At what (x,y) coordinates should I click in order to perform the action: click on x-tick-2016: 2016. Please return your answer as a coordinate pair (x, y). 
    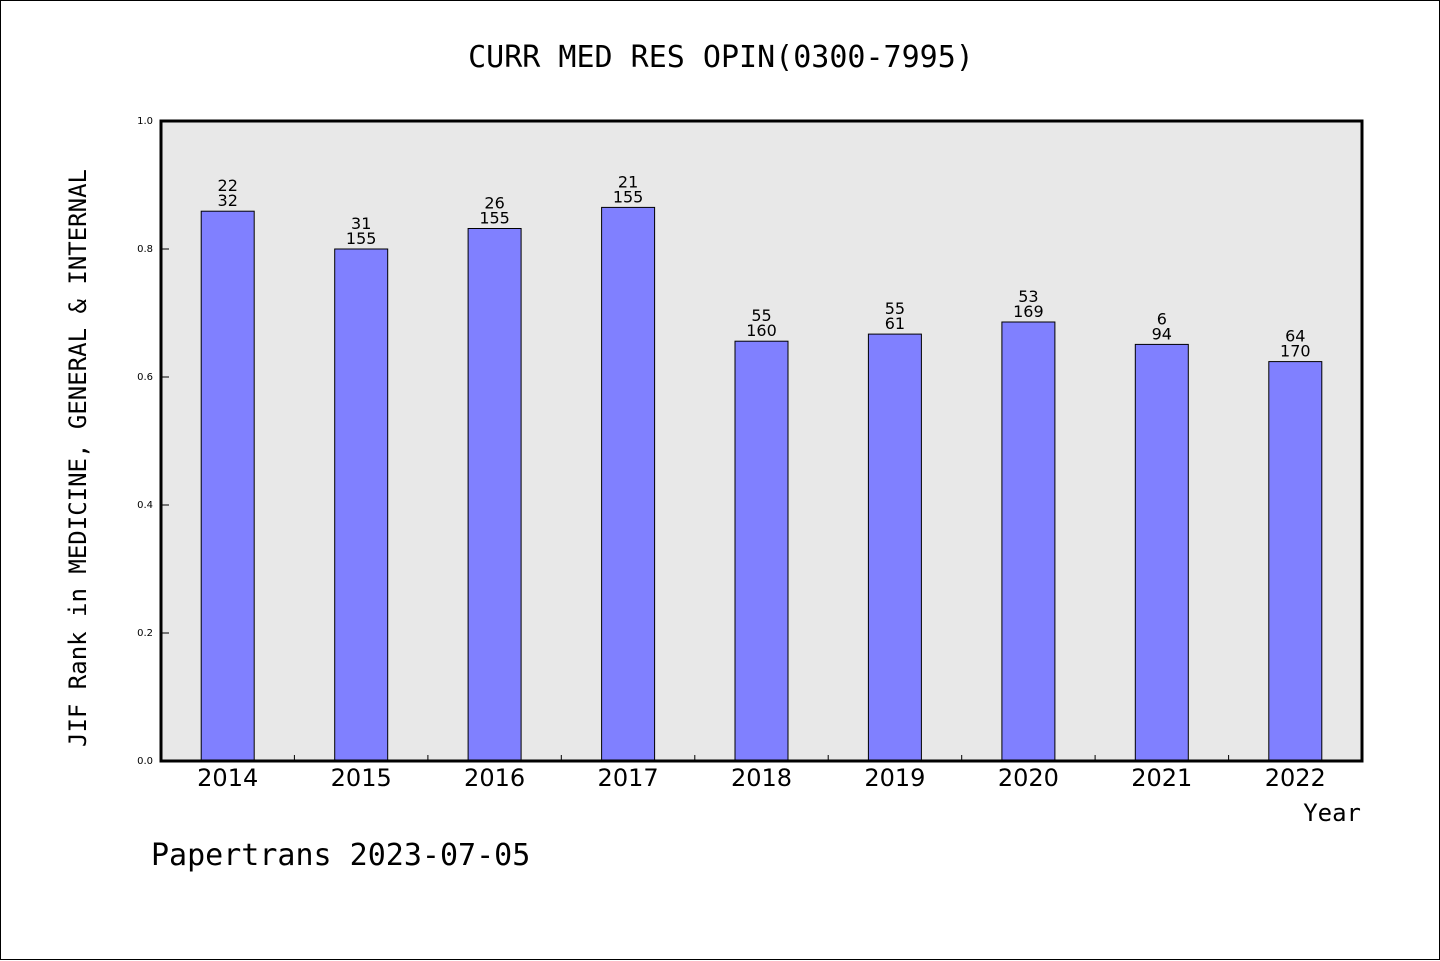
    Looking at the image, I should click on (494, 778).